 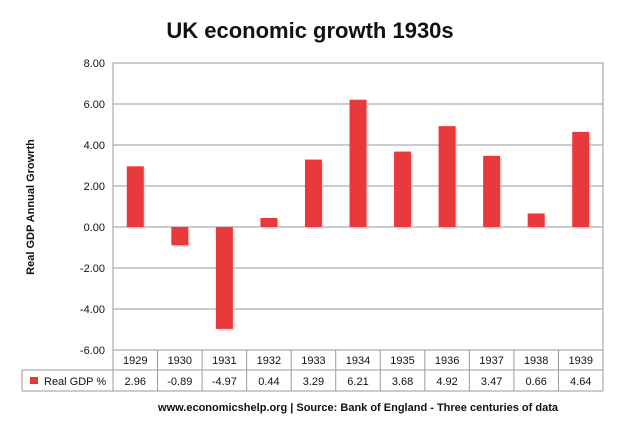 What do you see at coordinates (94, 105) in the screenshot?
I see `y-tick-label: 6.00` at bounding box center [94, 105].